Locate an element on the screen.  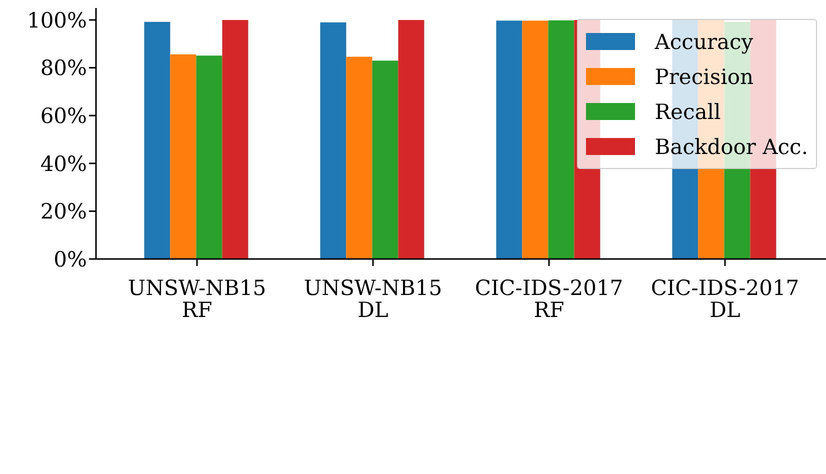
x-tick-label: CIC-IDS-2017 RF is located at coordinates (549, 299).